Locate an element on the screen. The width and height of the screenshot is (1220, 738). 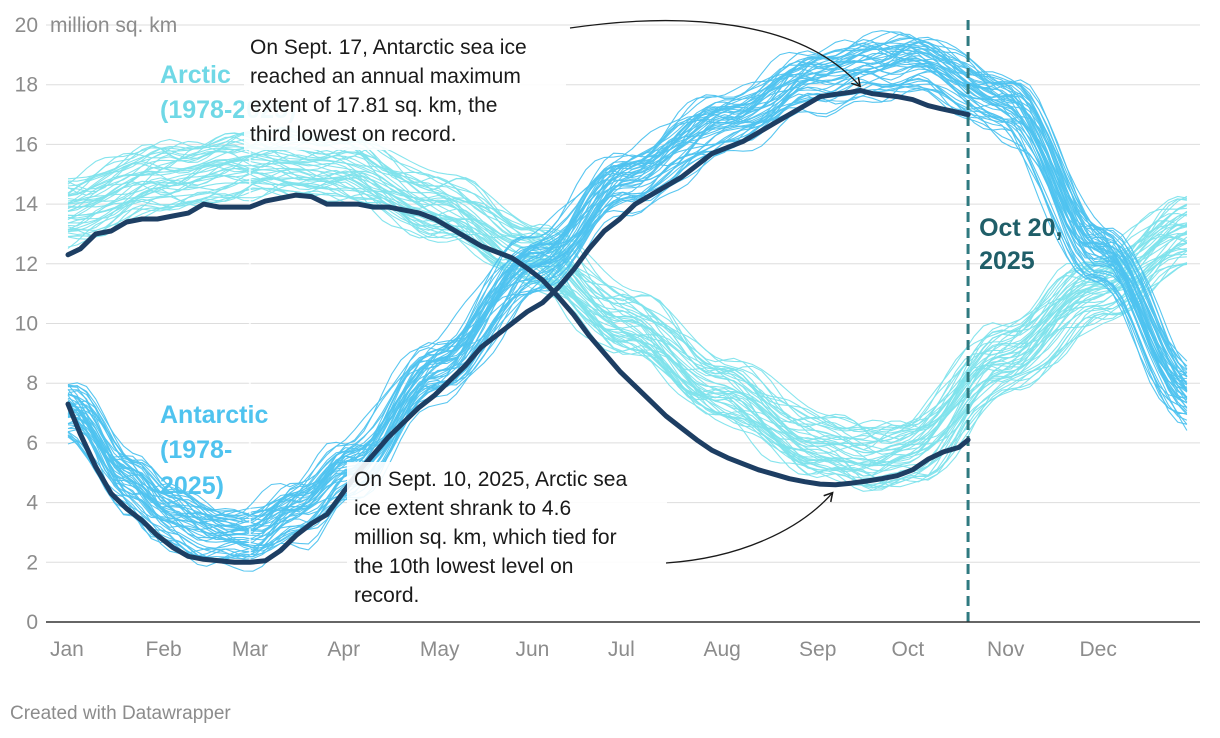
reference-date-label: Oct 20, is located at coordinates (1020, 228).